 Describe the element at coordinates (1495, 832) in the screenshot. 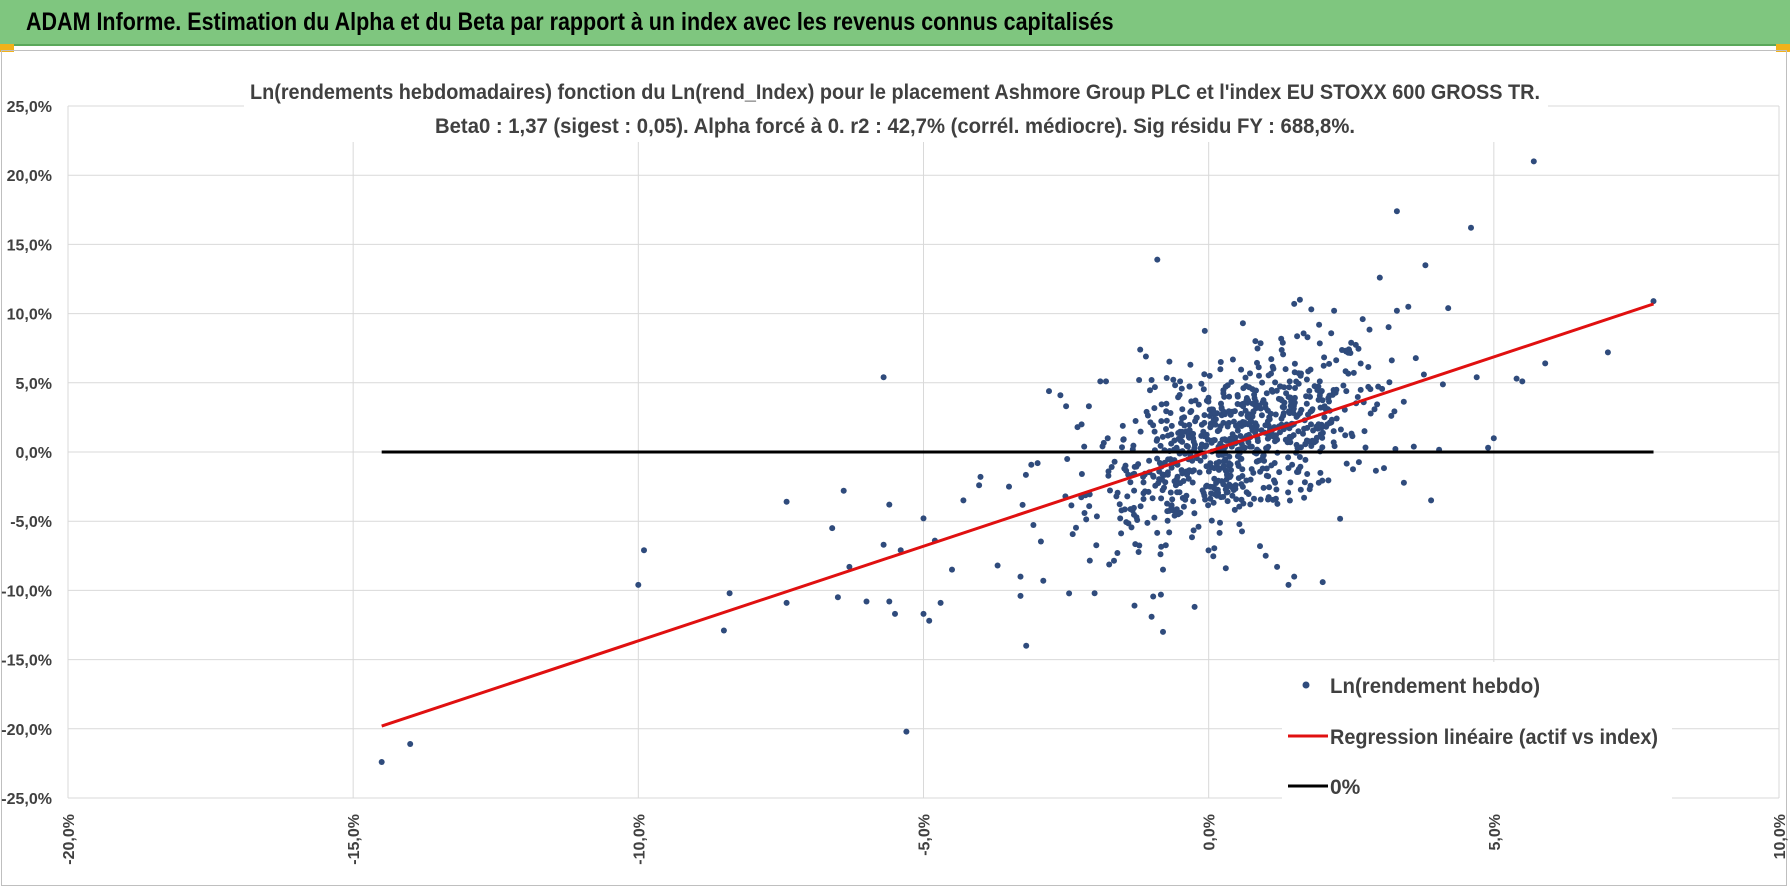

I see `x-tick-label: 5,0%` at that location.